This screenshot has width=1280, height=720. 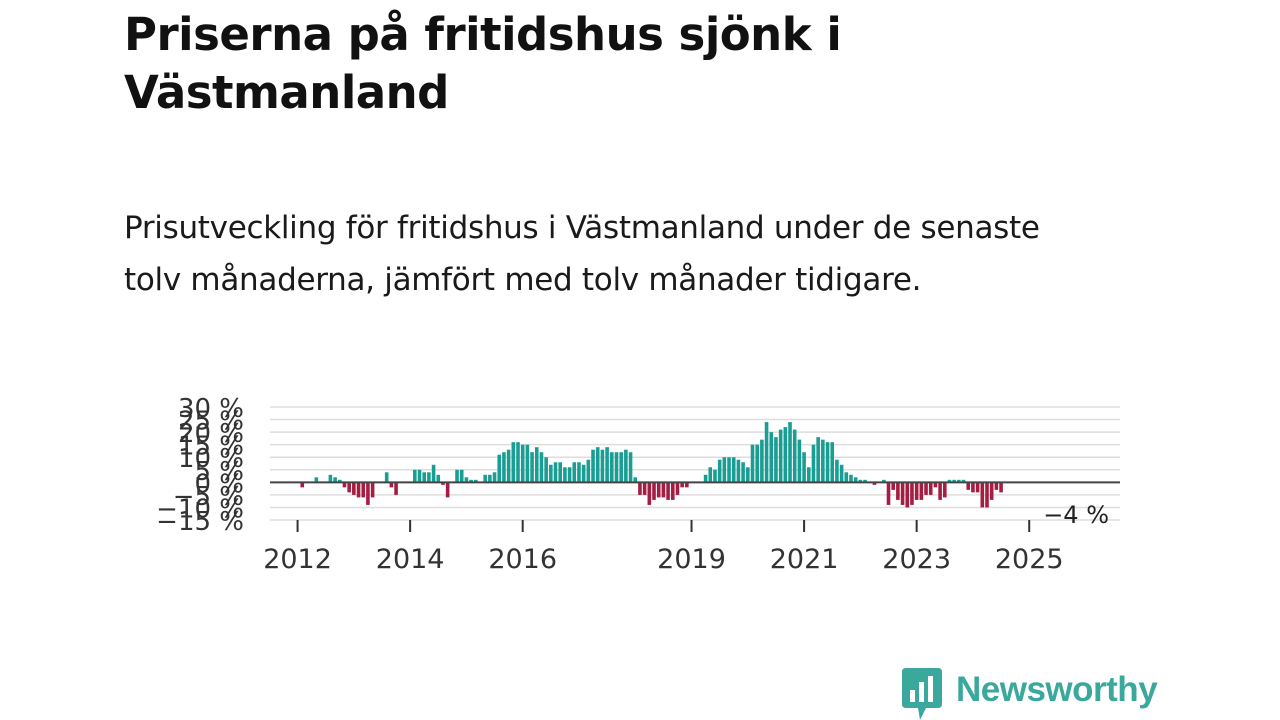 I want to click on y-tick-label: −5 %, so click(x=208, y=497).